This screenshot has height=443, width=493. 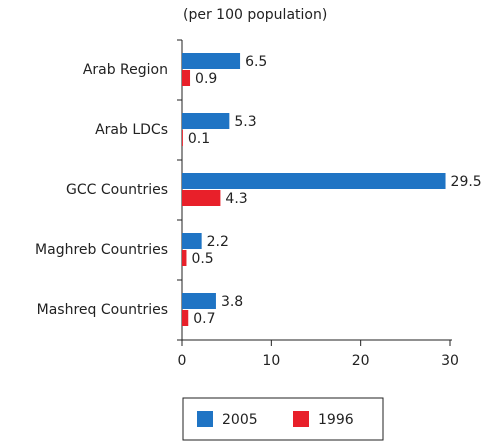 What do you see at coordinates (466, 182) in the screenshot?
I see `data-label: 29.5` at bounding box center [466, 182].